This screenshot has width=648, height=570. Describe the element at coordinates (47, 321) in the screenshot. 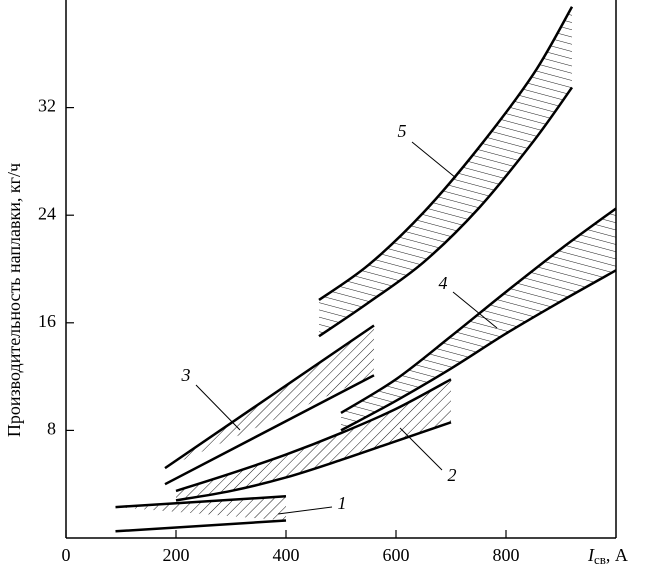

I see `y-tick-label: 16` at that location.